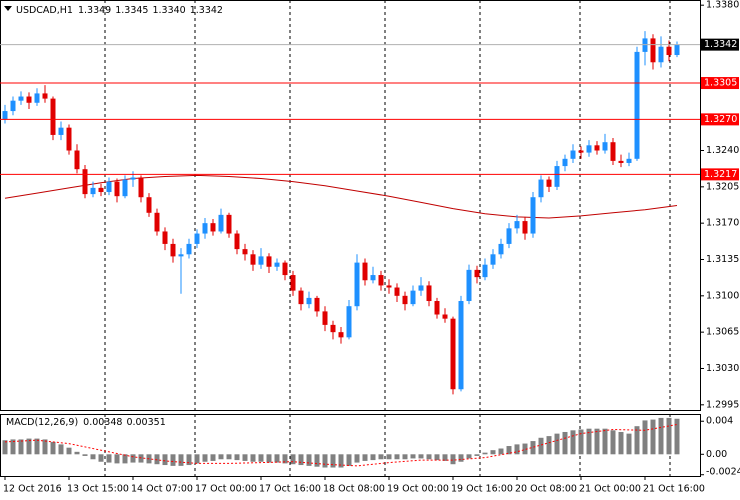 The image size is (740, 500). I want to click on level-label: 1.3305, so click(720, 83).